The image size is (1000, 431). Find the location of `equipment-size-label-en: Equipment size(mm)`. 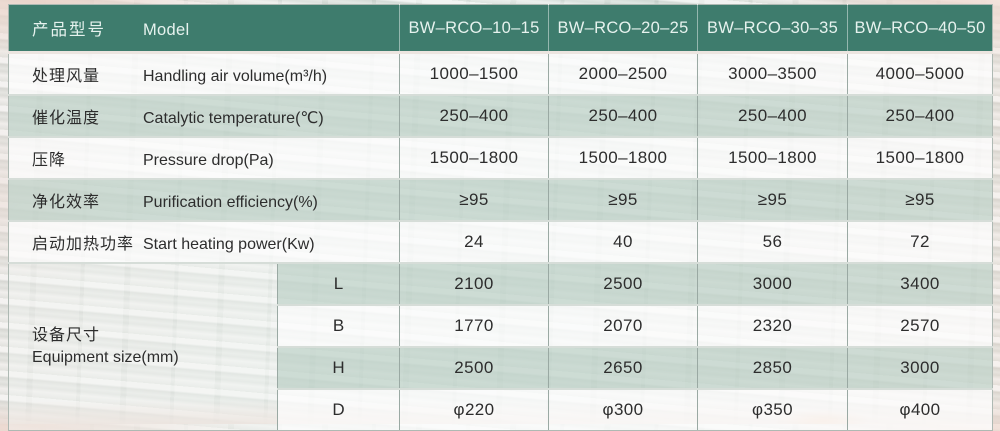

equipment-size-label-en: Equipment size(mm) is located at coordinates (105, 357).